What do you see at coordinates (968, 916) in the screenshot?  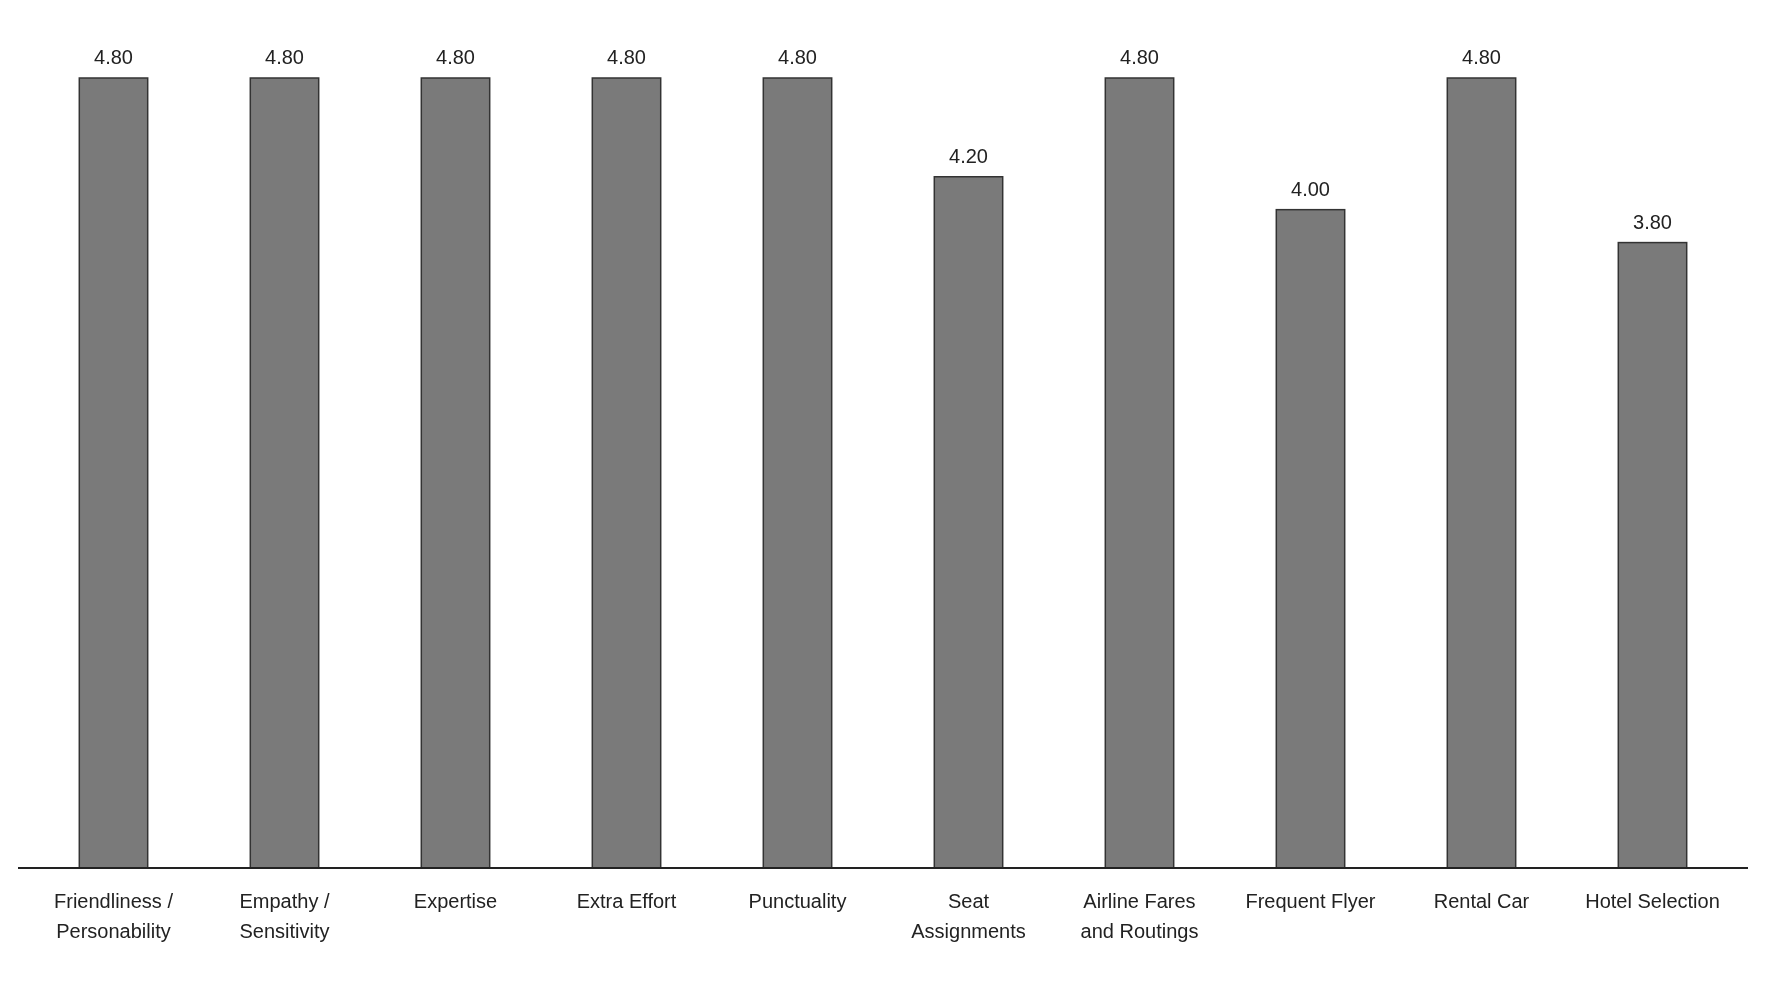 I see `x-tick-label: Seat Assignments` at bounding box center [968, 916].